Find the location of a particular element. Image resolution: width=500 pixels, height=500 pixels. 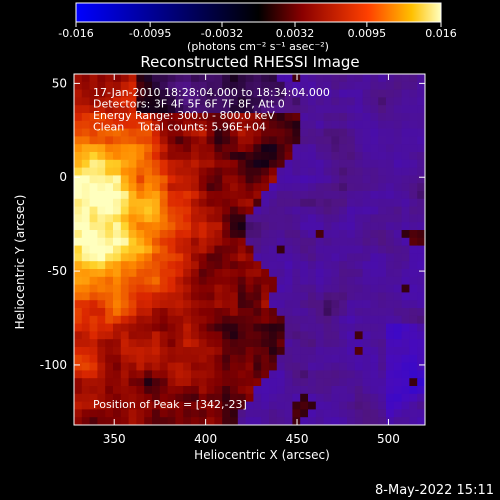

x-tick-label: 350 is located at coordinates (114, 439).